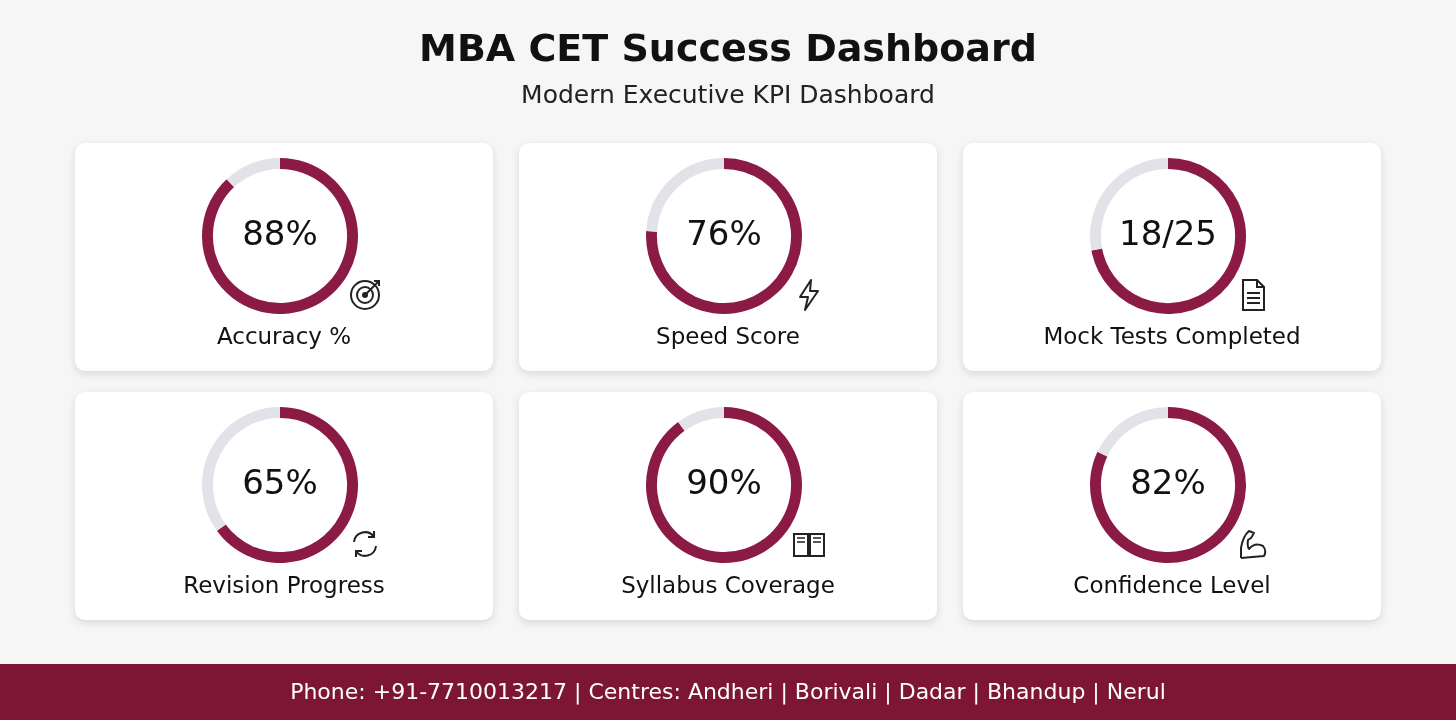  Describe the element at coordinates (280, 481) in the screenshot. I see `text: 65%` at that location.